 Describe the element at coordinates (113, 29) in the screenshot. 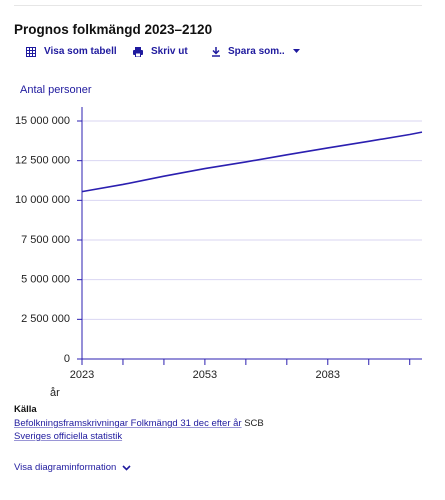

I see `title: Prognos folkmängd 2023–2120` at that location.